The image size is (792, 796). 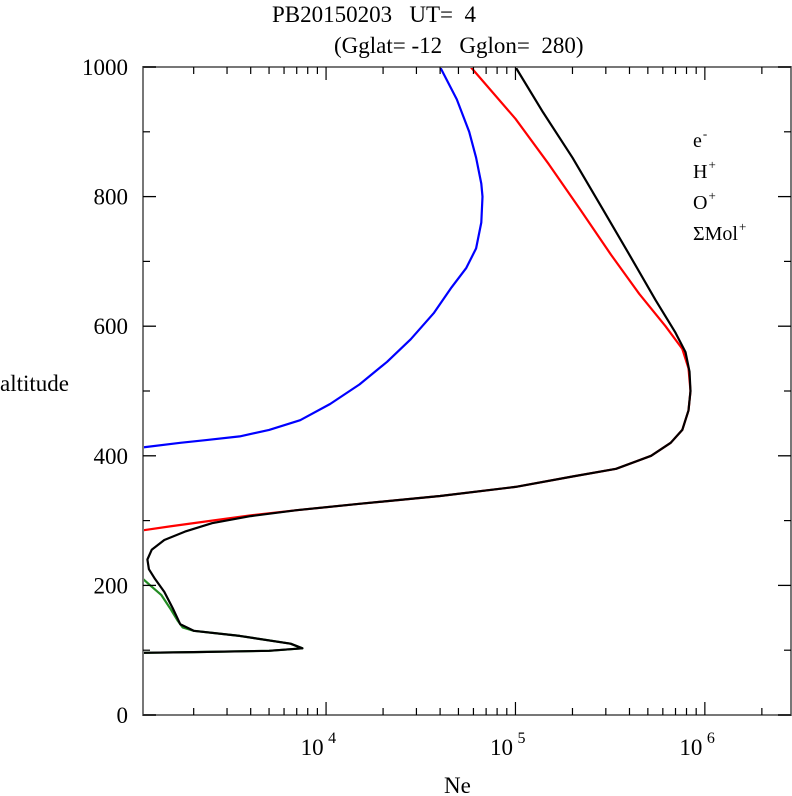 I want to click on legend-item-0: e-, so click(x=700, y=139).